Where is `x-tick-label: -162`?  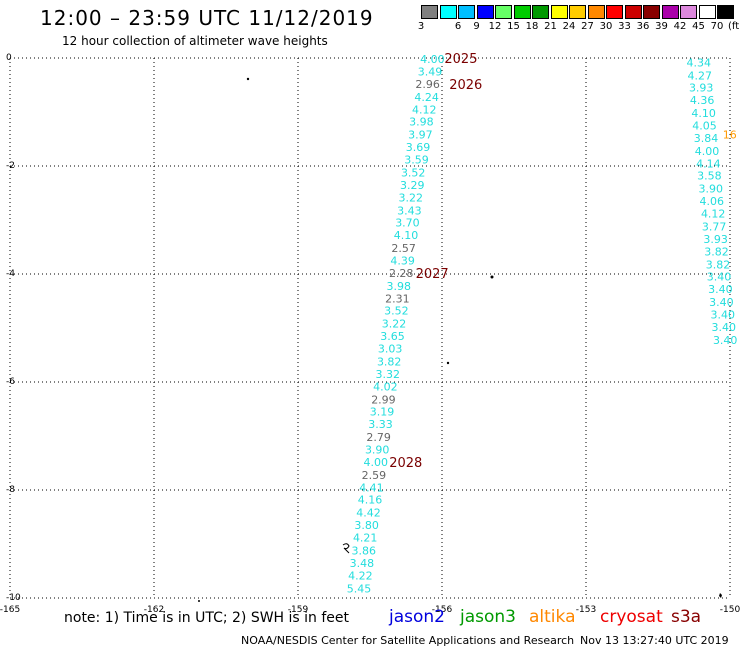 x-tick-label: -162 is located at coordinates (154, 610).